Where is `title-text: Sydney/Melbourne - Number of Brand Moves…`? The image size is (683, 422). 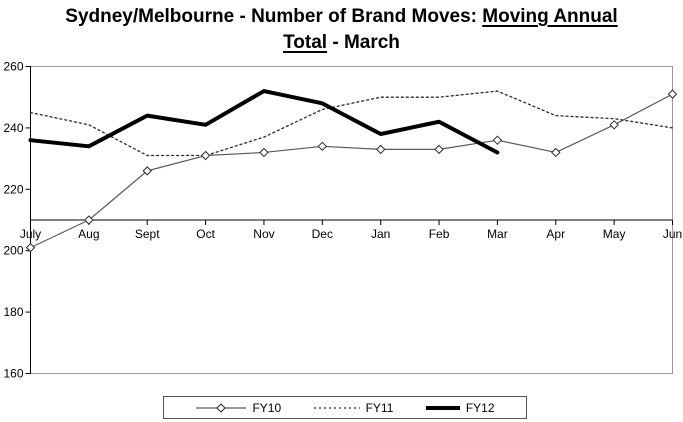
title-text: Sydney/Melbourne - Number of Brand Moves… is located at coordinates (274, 16).